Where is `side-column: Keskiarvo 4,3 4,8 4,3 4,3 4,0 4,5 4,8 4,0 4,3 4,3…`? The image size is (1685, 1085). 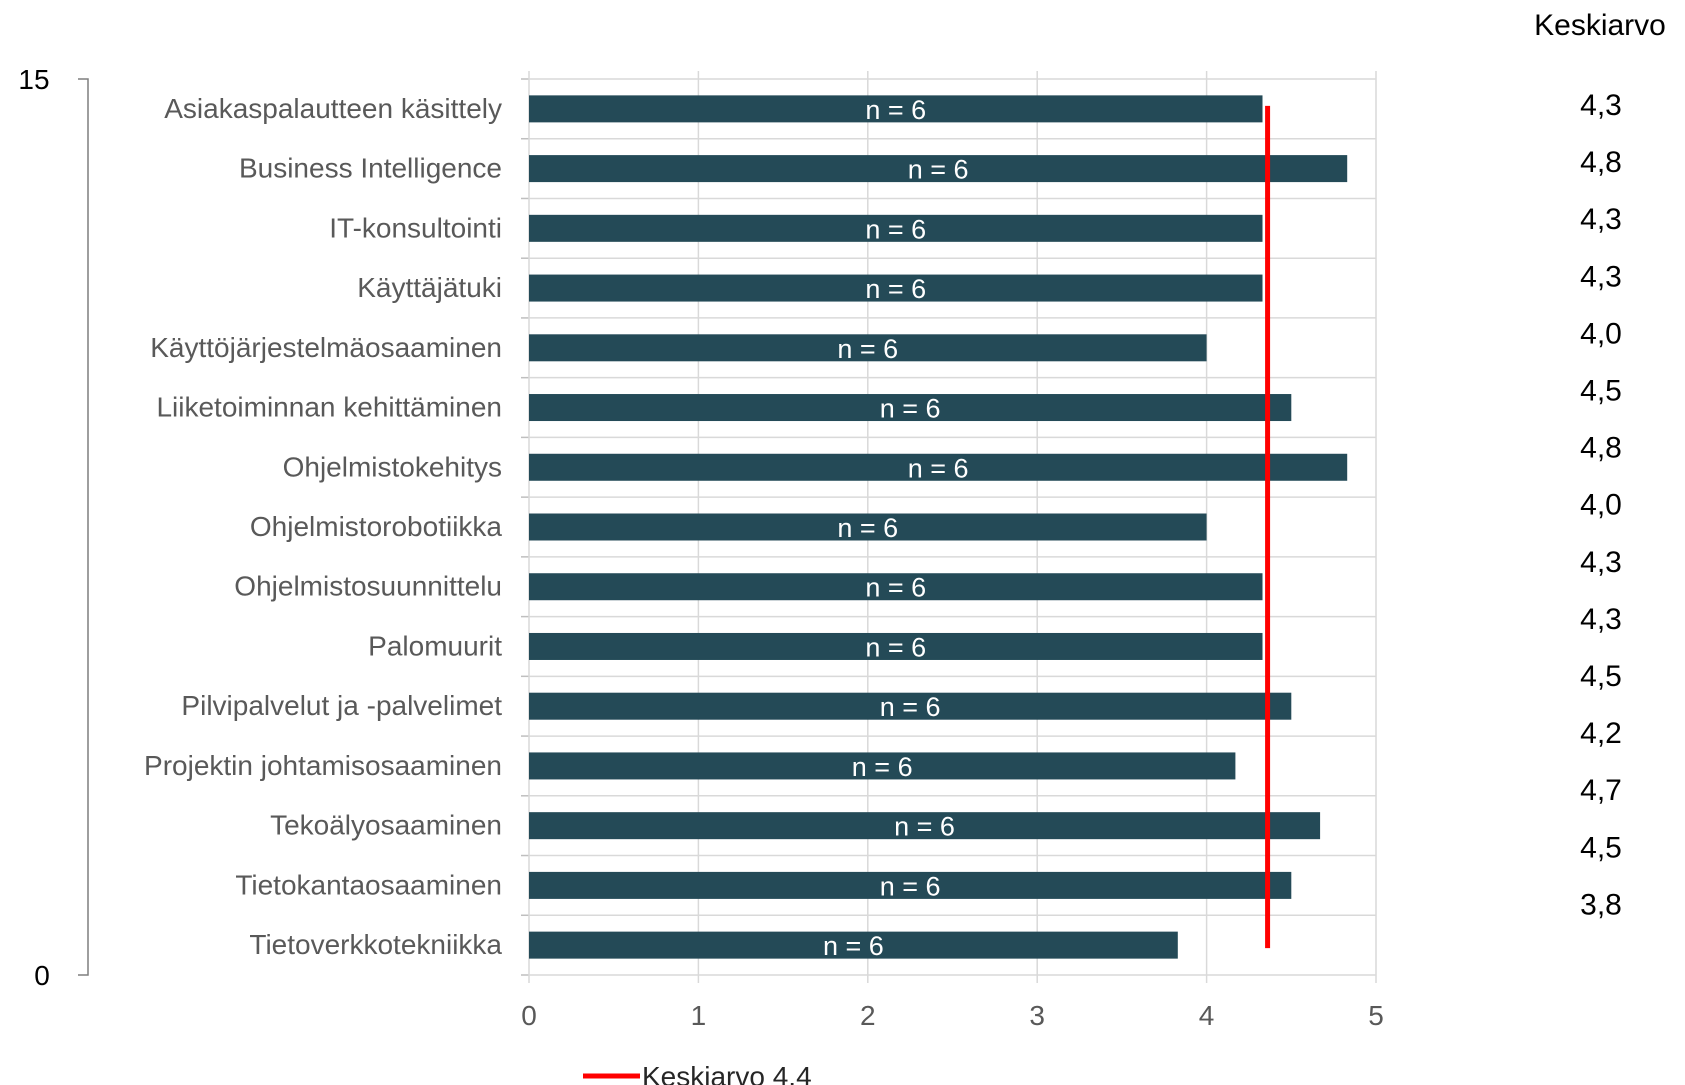 side-column: Keskiarvo 4,3 4,8 4,3 4,3 4,0 4,5 4,8 4,0 4,3 4,3… is located at coordinates (1600, 465).